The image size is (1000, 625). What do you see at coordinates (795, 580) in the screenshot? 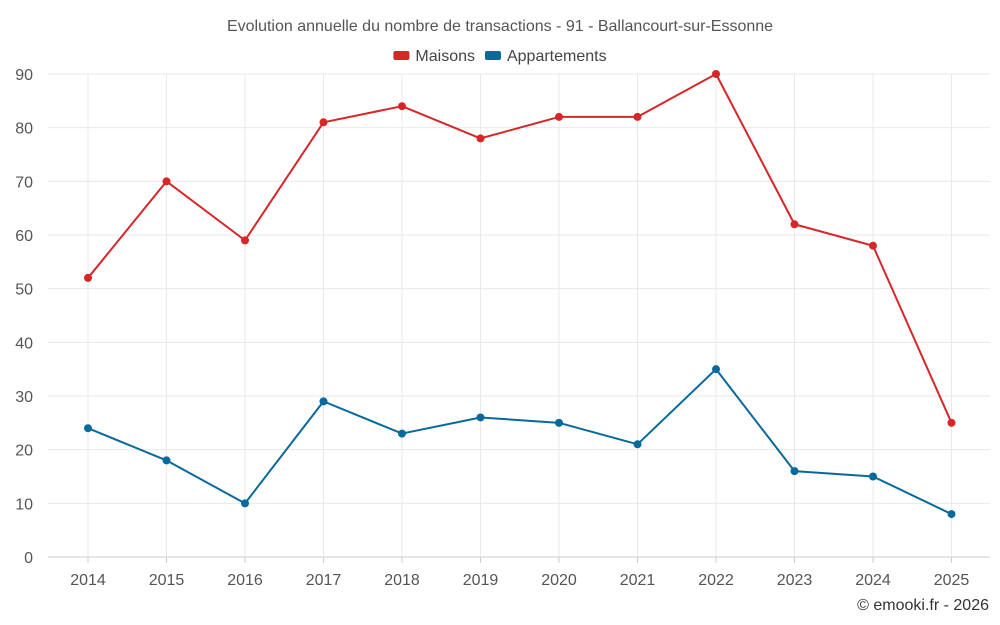
I see `x-tick-label: 2023` at bounding box center [795, 580].